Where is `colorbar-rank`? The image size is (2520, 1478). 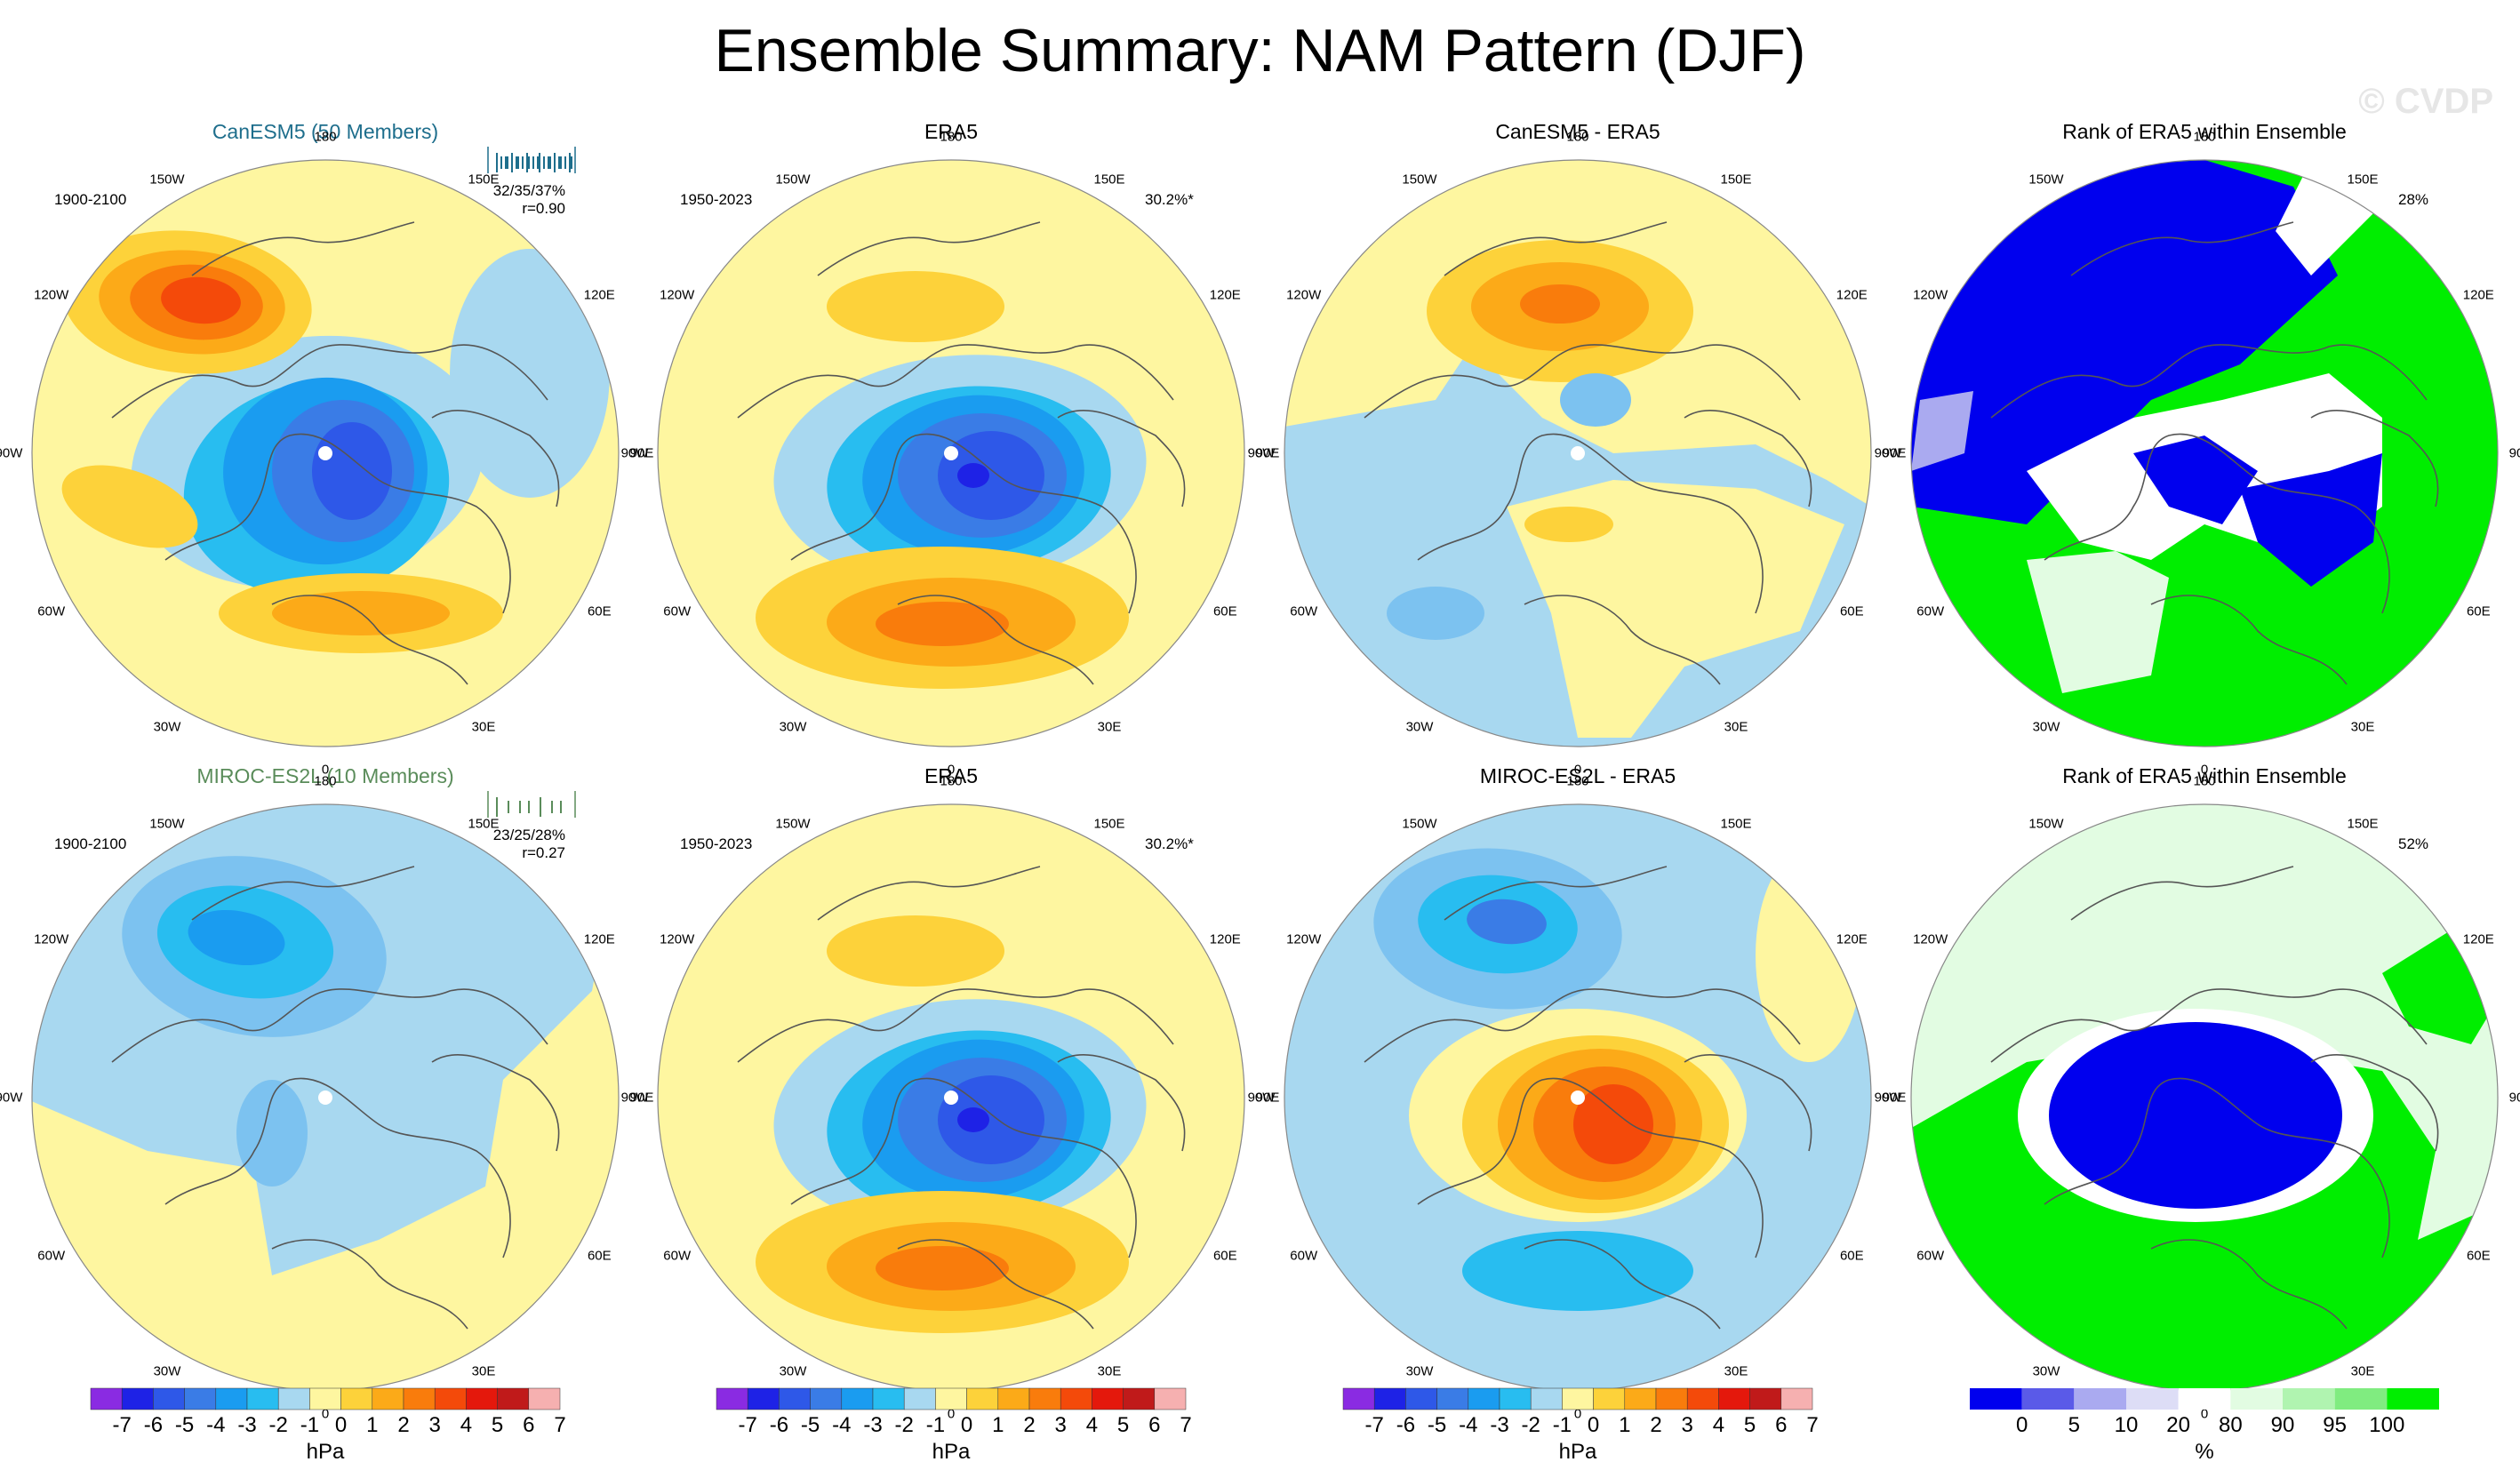
colorbar-rank is located at coordinates (2204, 1399).